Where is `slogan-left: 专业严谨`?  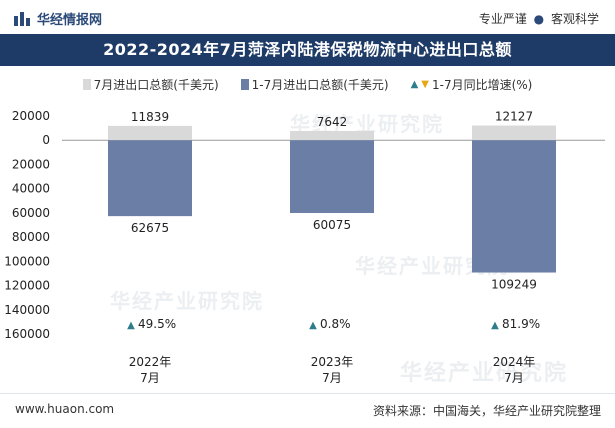
slogan-left: 专业严谨 is located at coordinates (502, 19).